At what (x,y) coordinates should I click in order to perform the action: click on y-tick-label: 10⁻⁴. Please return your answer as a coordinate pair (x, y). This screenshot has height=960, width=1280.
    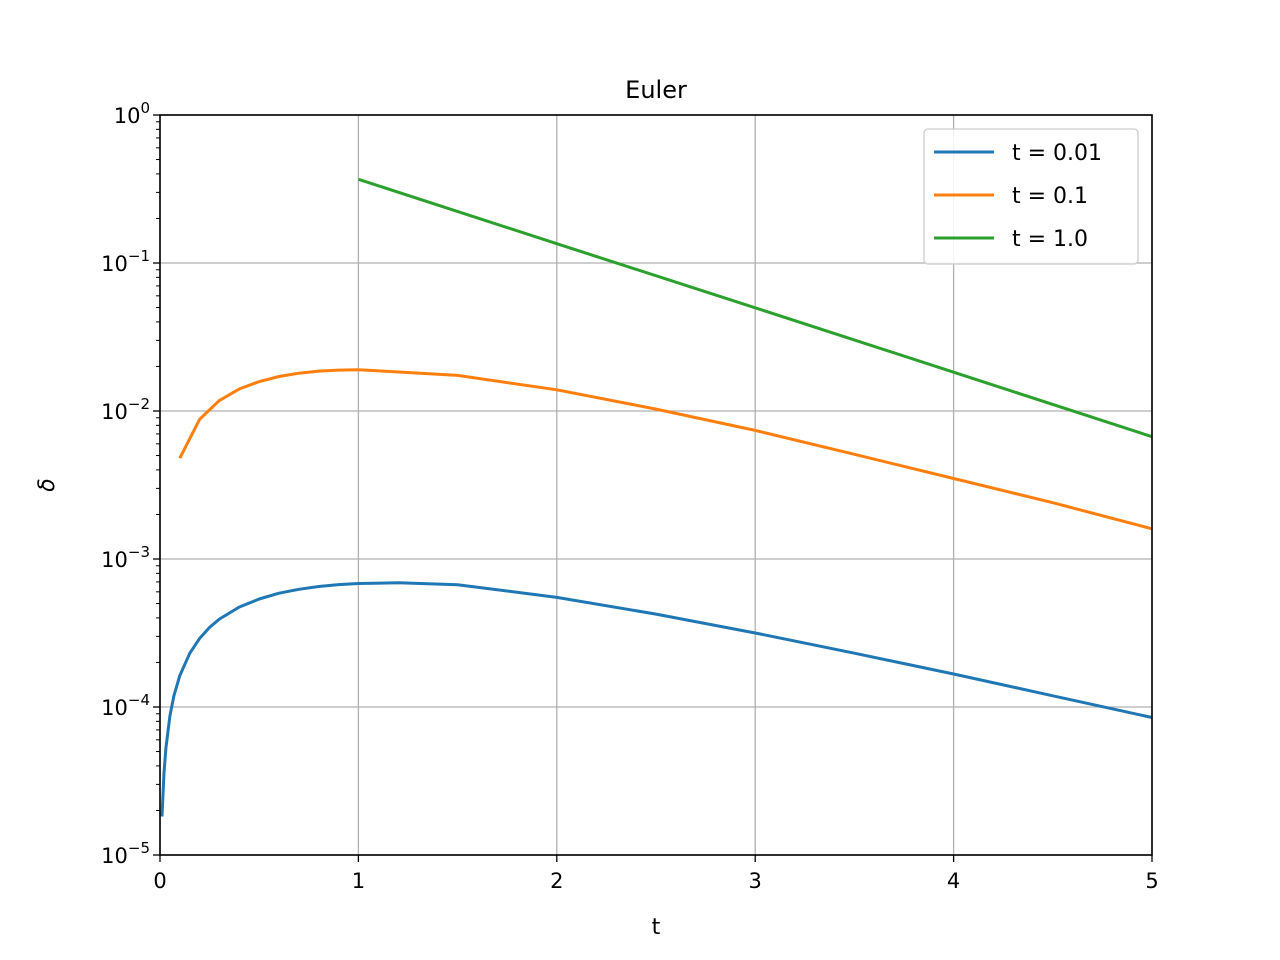
    Looking at the image, I should click on (125, 705).